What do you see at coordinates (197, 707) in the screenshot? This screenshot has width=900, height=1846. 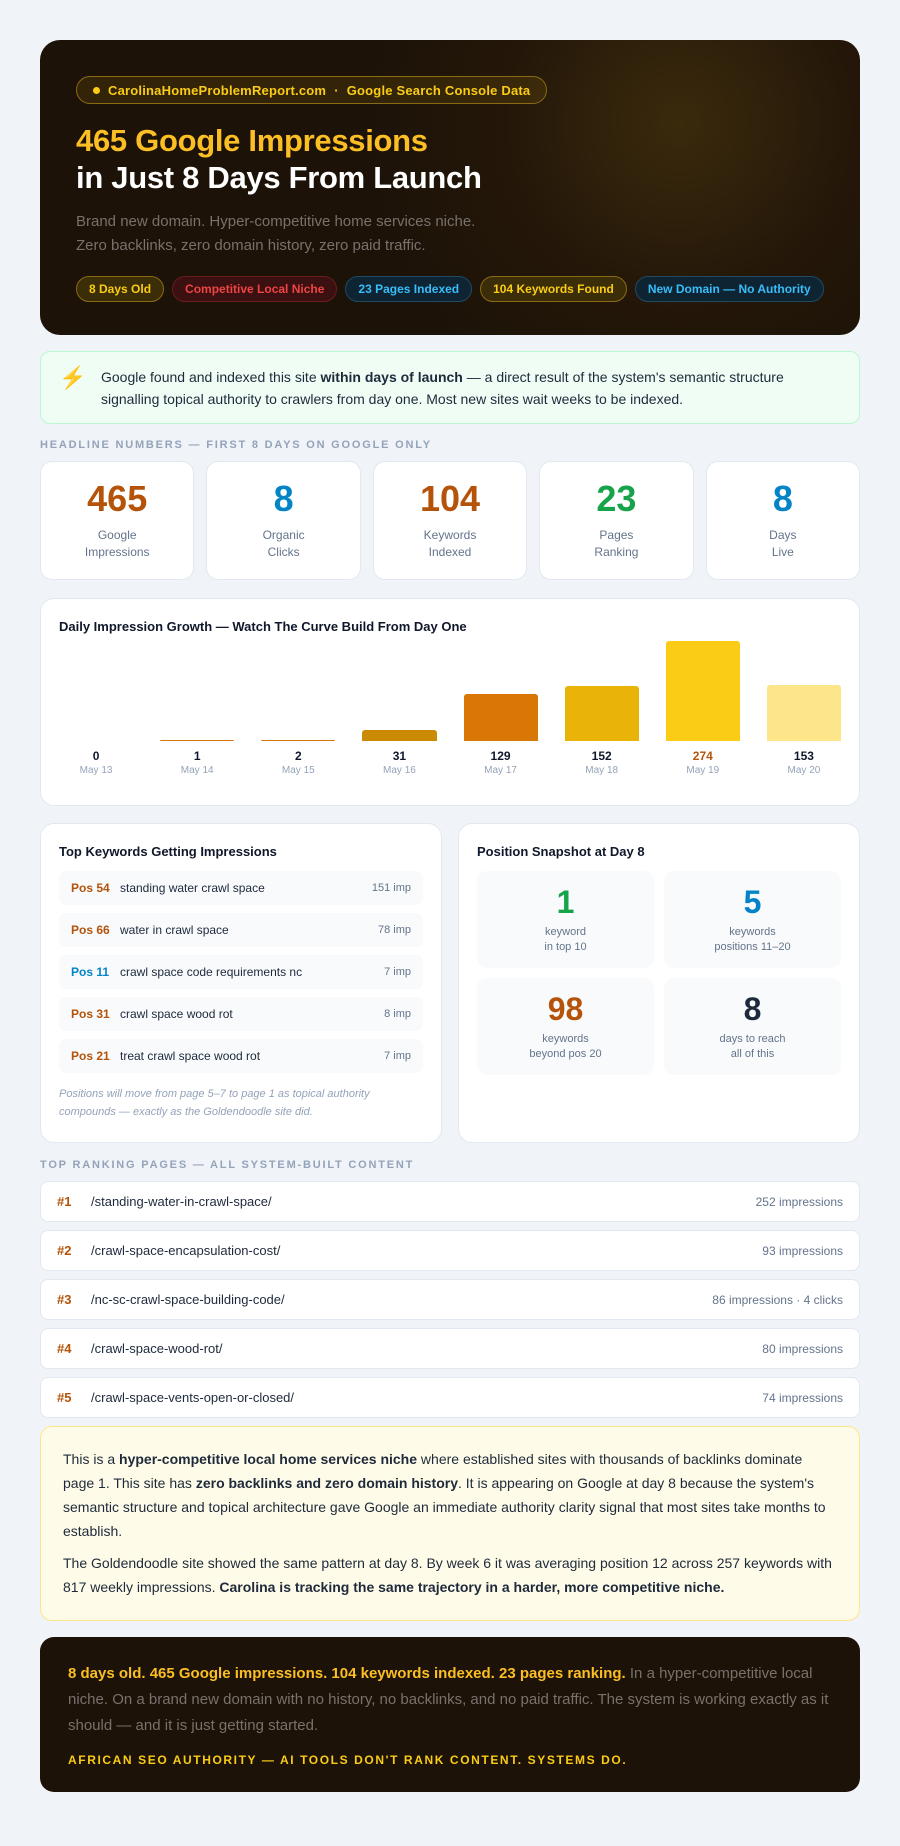 I see `bar-column: 1 May 14` at bounding box center [197, 707].